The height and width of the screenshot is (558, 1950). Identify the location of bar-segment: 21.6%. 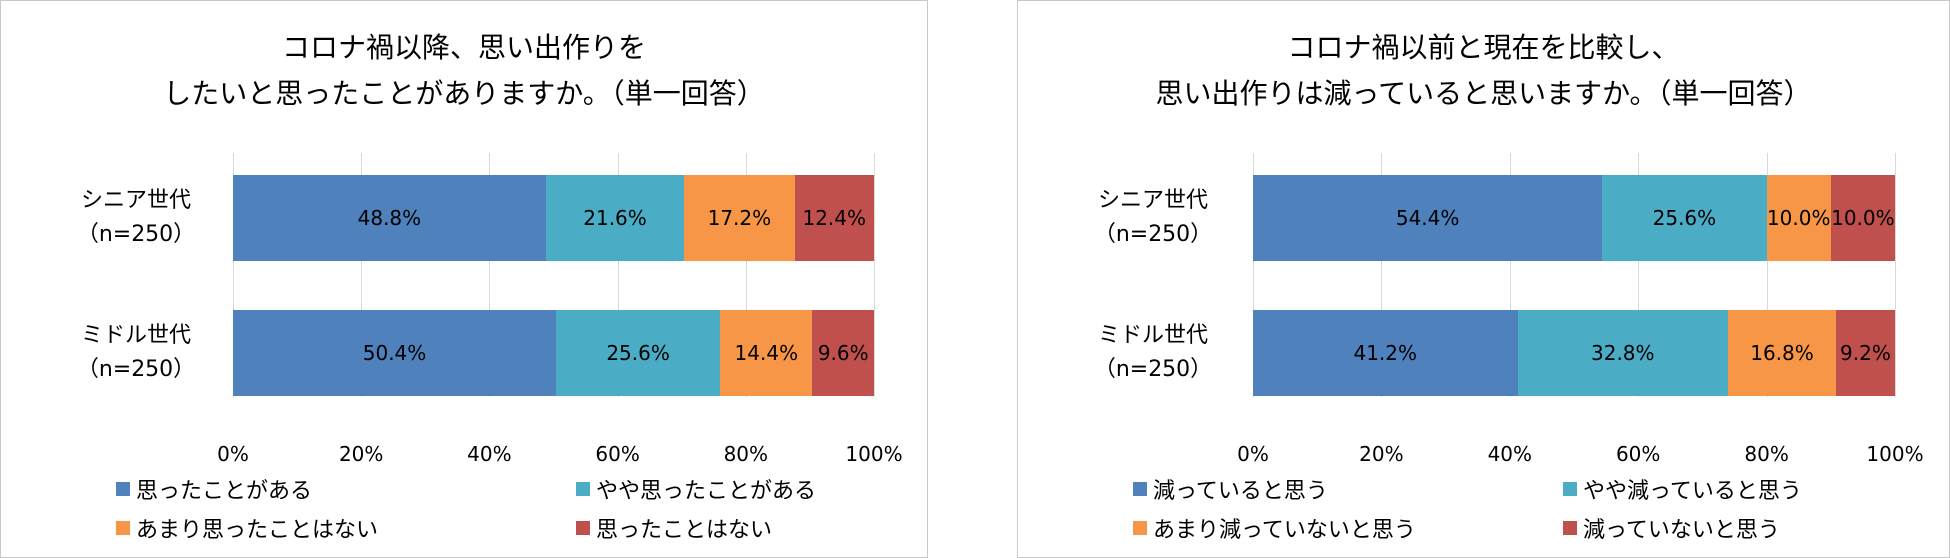
(615, 218).